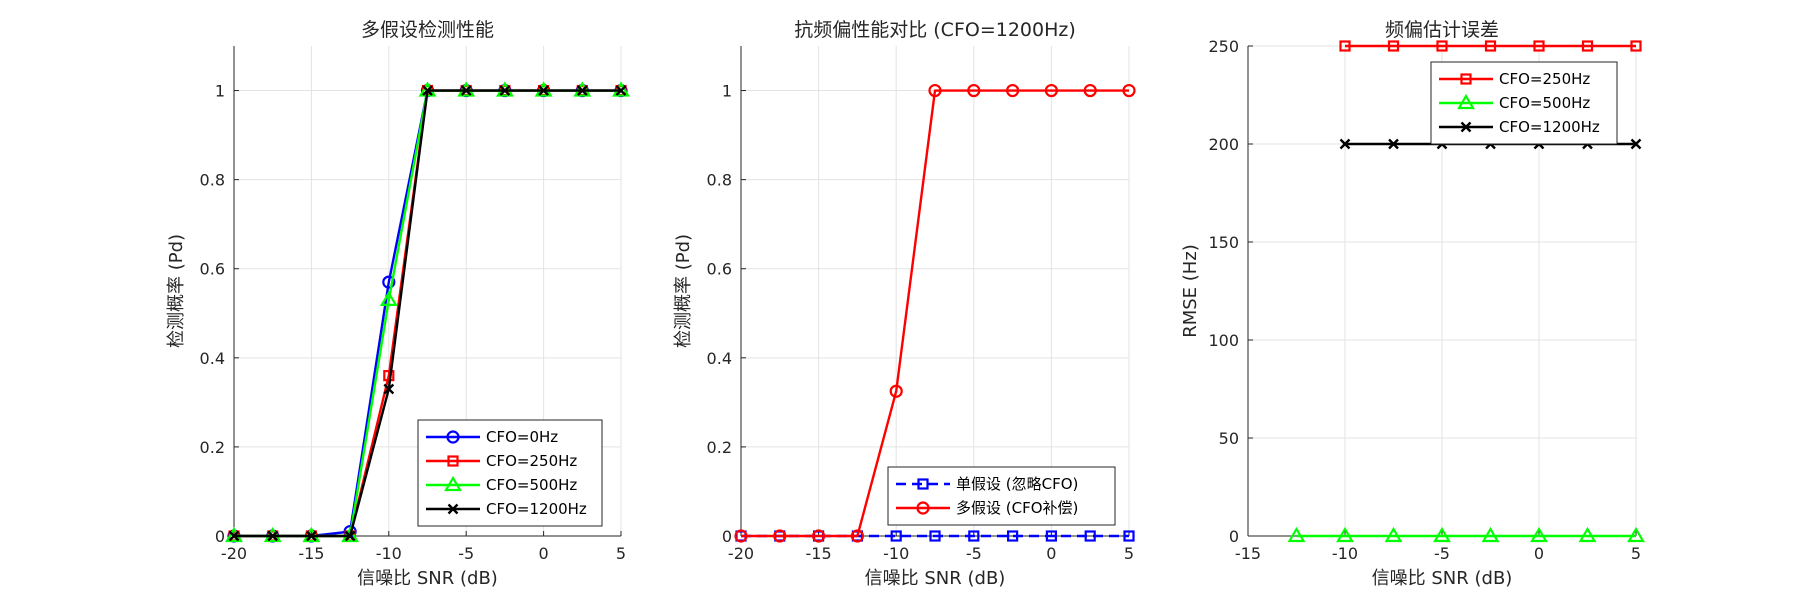 This screenshot has height=600, width=1800. Describe the element at coordinates (510, 473) in the screenshot. I see `chart-1-legend: CFO=0Hz CFO=250Hz CFO=500Hz CFO=1200Hz` at that location.